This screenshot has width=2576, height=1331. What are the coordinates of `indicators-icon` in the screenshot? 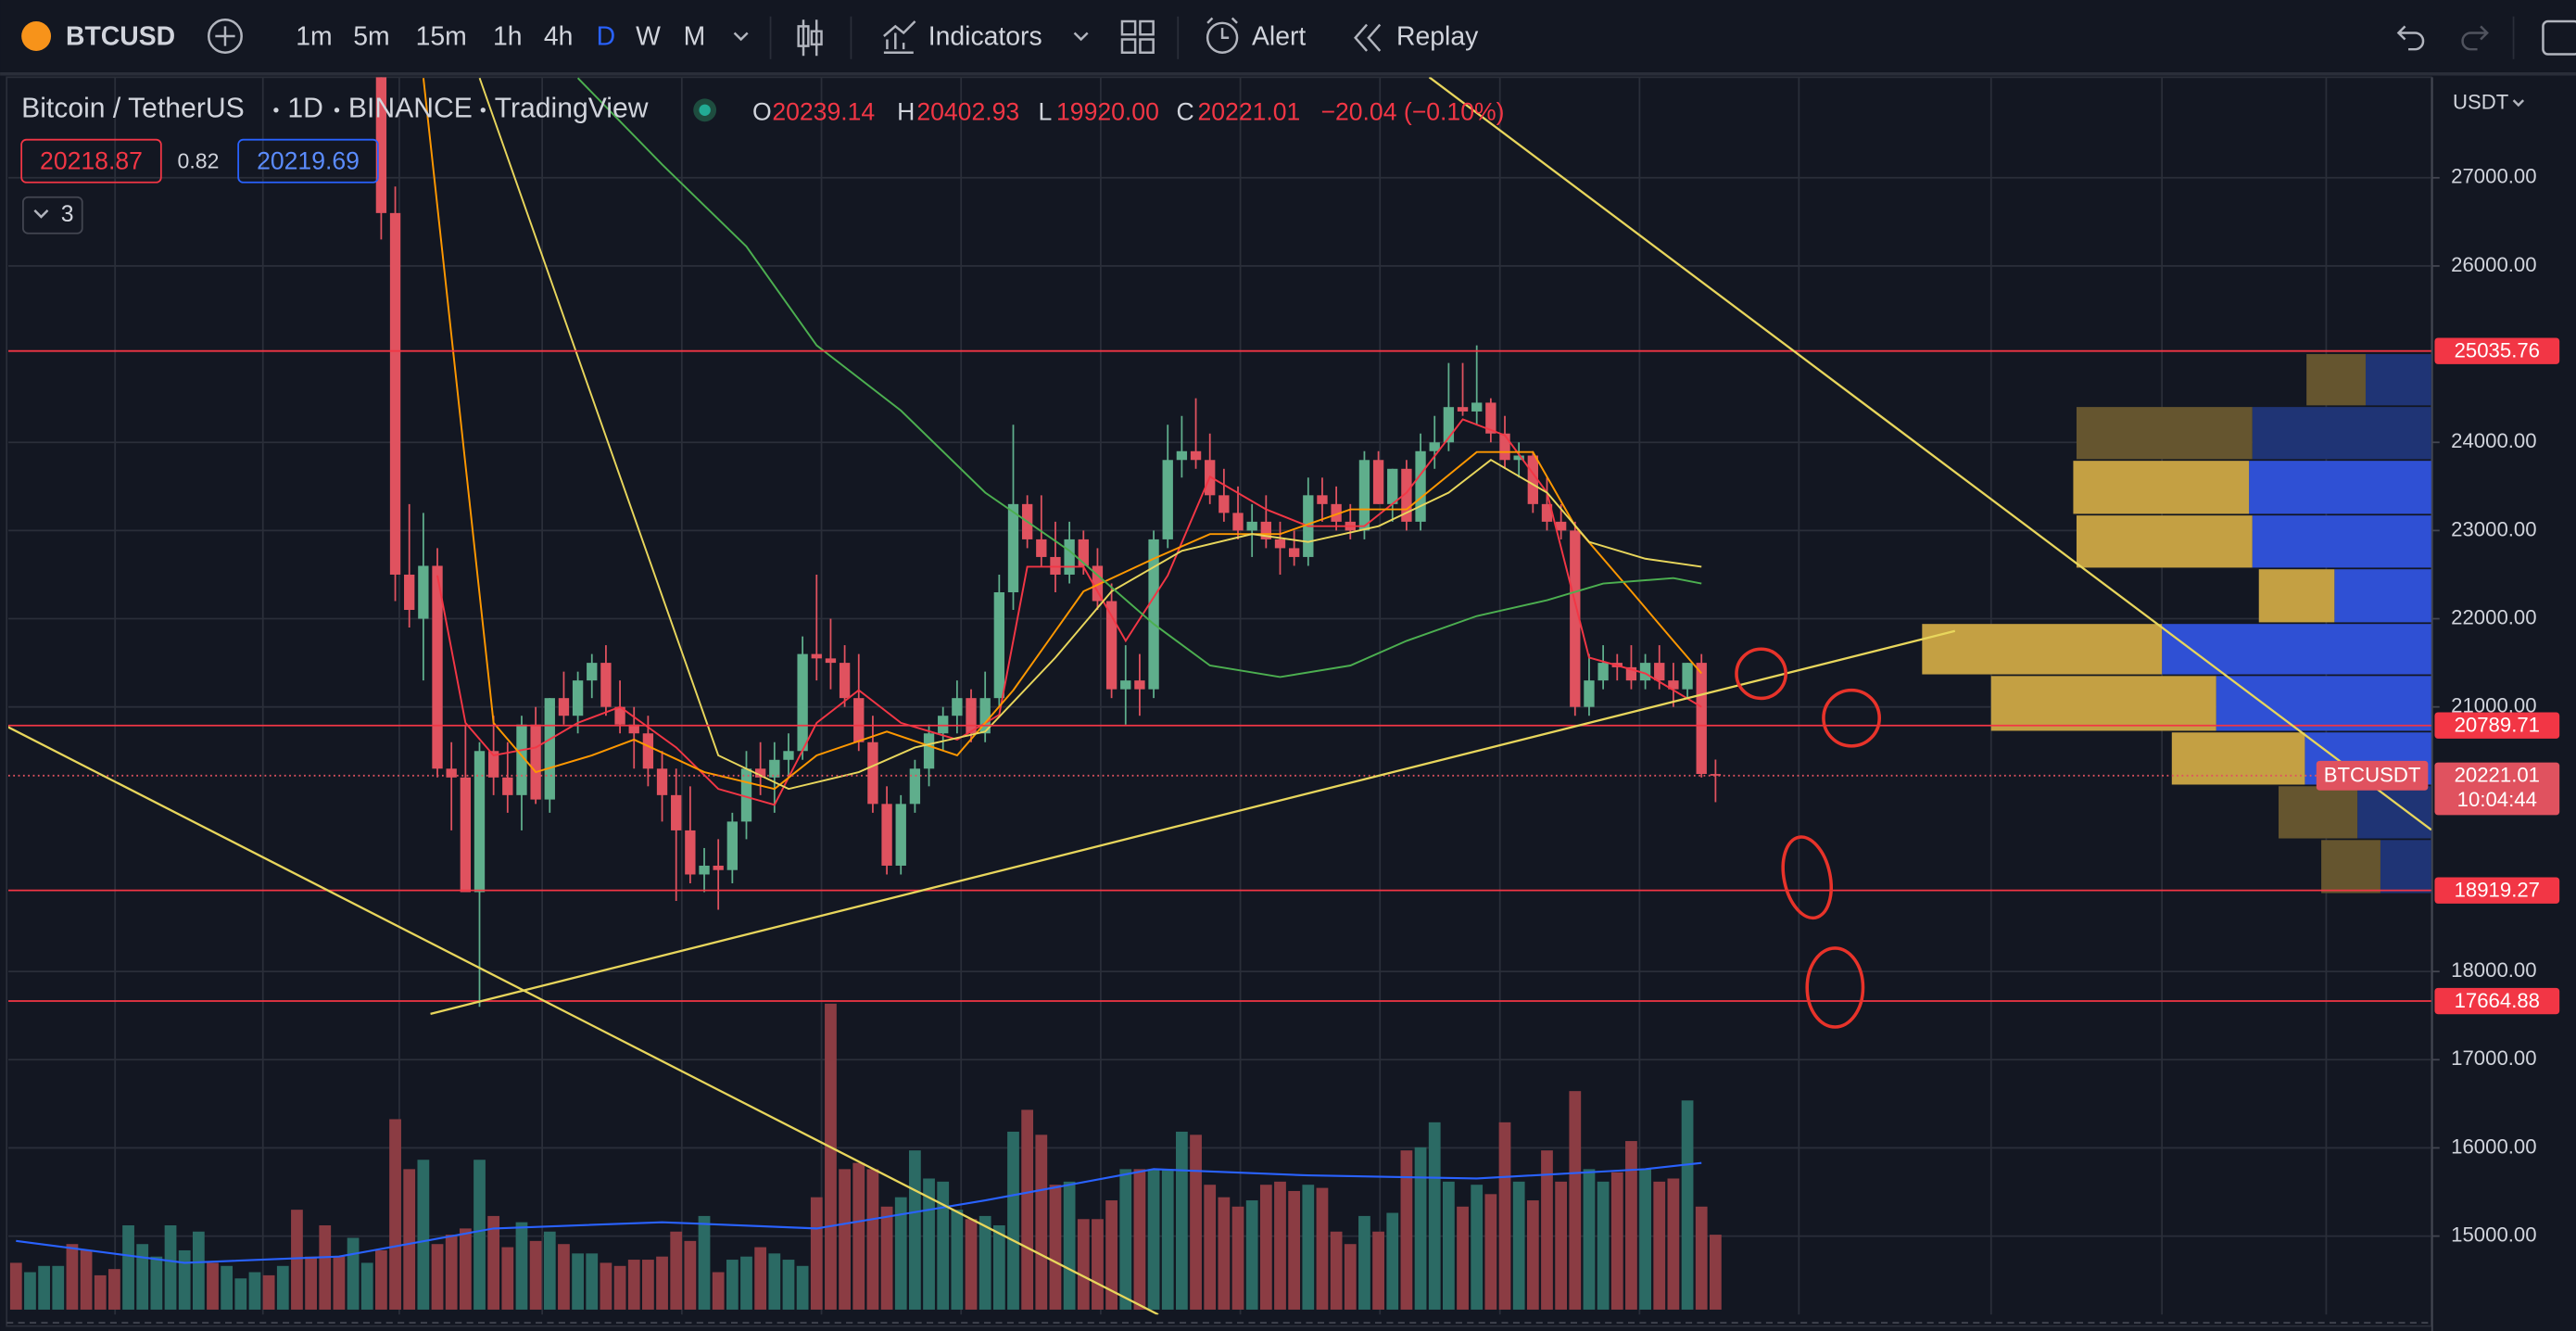 It's located at (900, 37).